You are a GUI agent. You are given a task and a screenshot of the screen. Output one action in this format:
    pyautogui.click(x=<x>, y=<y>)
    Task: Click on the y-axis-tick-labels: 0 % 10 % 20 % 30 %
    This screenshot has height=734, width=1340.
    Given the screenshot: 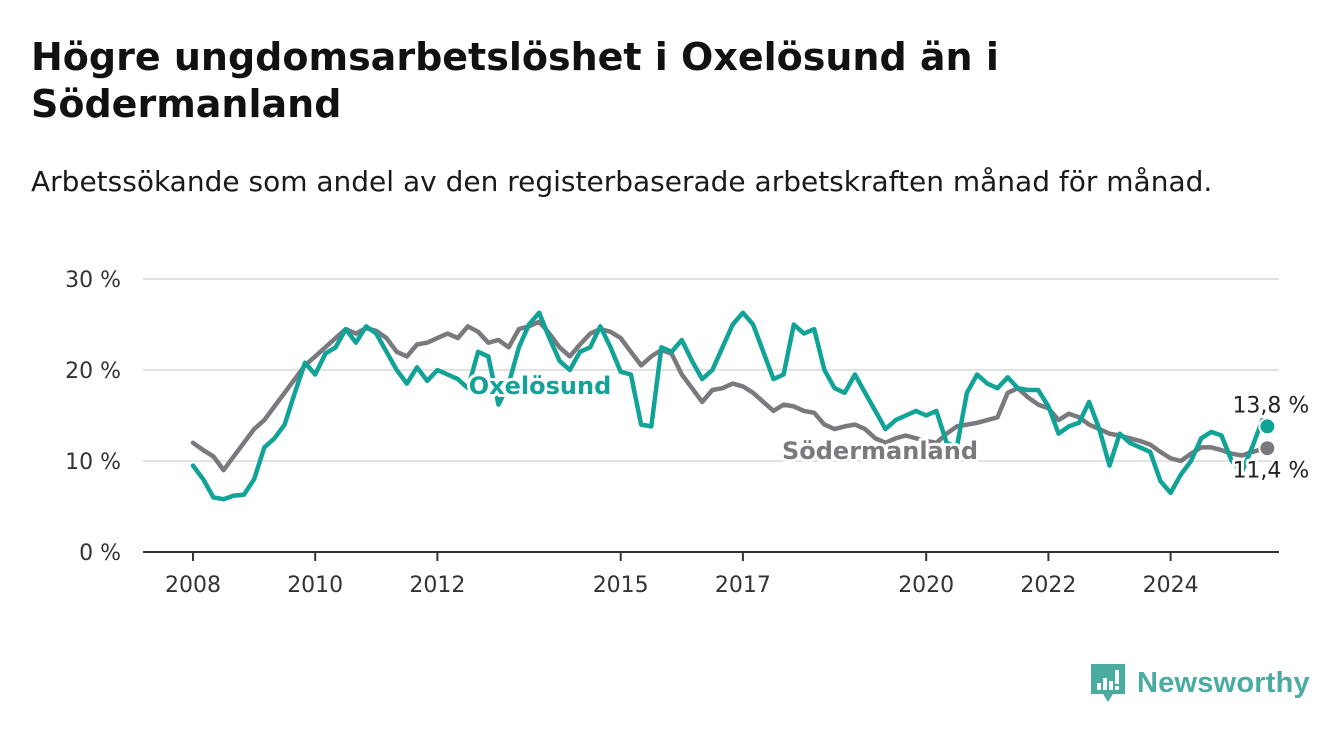 What is the action you would take?
    pyautogui.click(x=93, y=417)
    